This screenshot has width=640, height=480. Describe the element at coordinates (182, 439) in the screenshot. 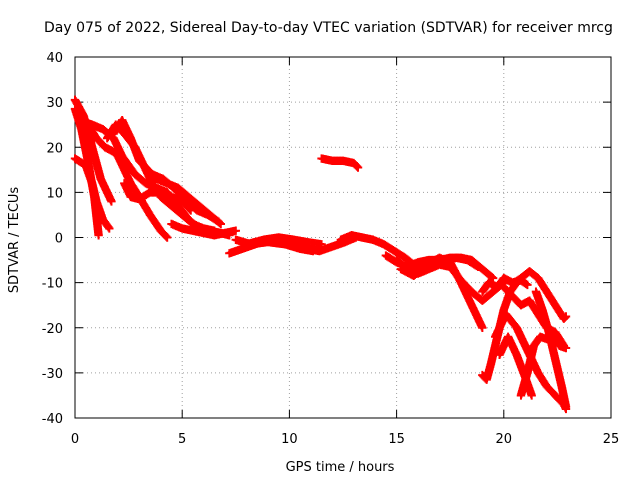

I see `x-tick-label: 5` at that location.